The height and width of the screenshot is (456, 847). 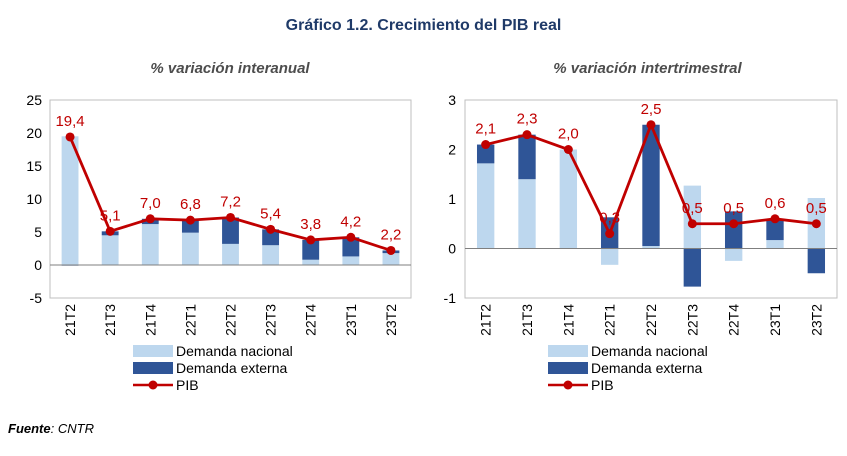 What do you see at coordinates (452, 199) in the screenshot?
I see `y-tick-label: 1` at bounding box center [452, 199].